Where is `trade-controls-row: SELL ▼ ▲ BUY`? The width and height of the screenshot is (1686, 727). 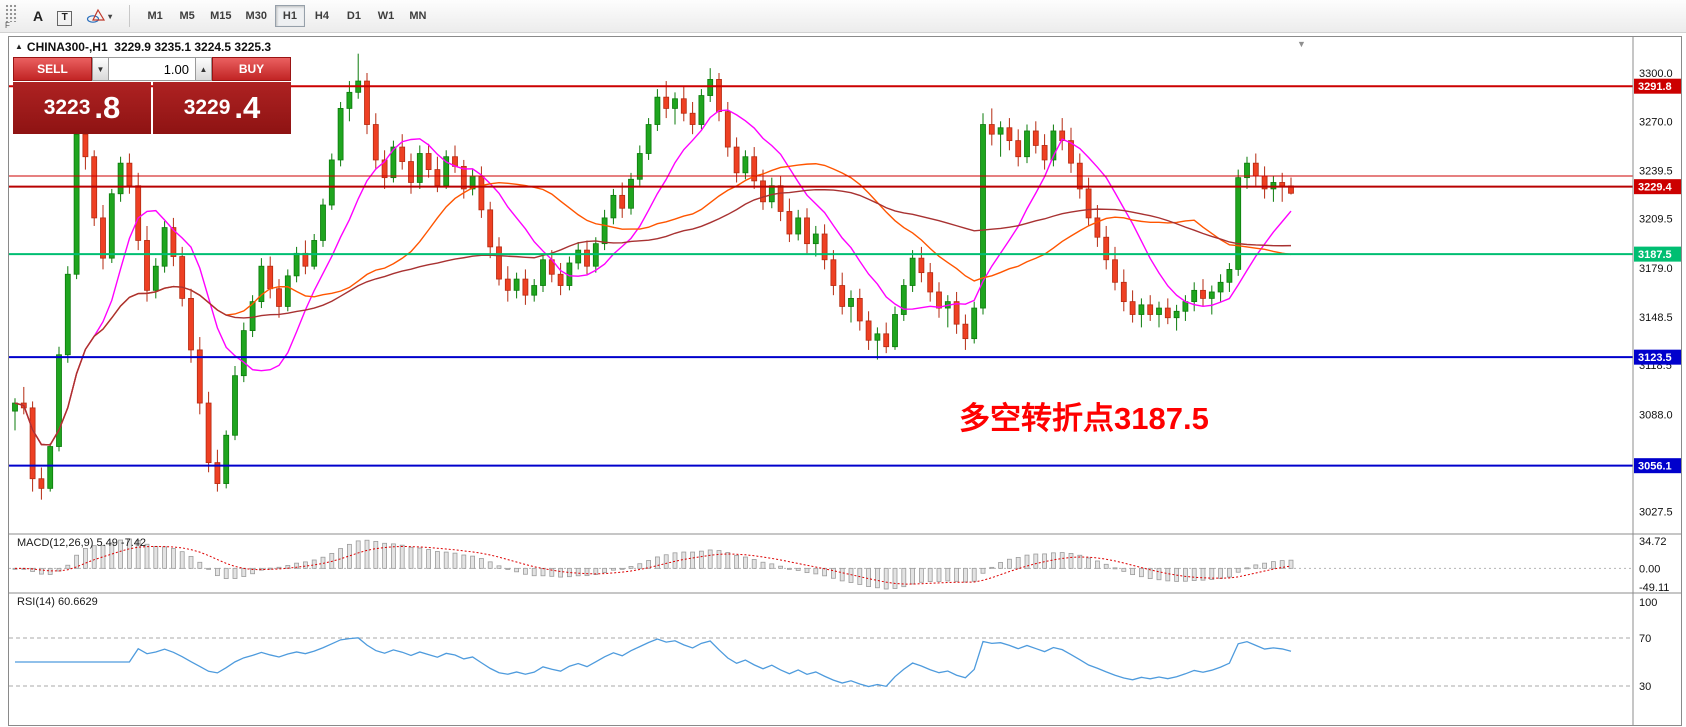
trade-controls-row: SELL ▼ ▲ BUY is located at coordinates (152, 69).